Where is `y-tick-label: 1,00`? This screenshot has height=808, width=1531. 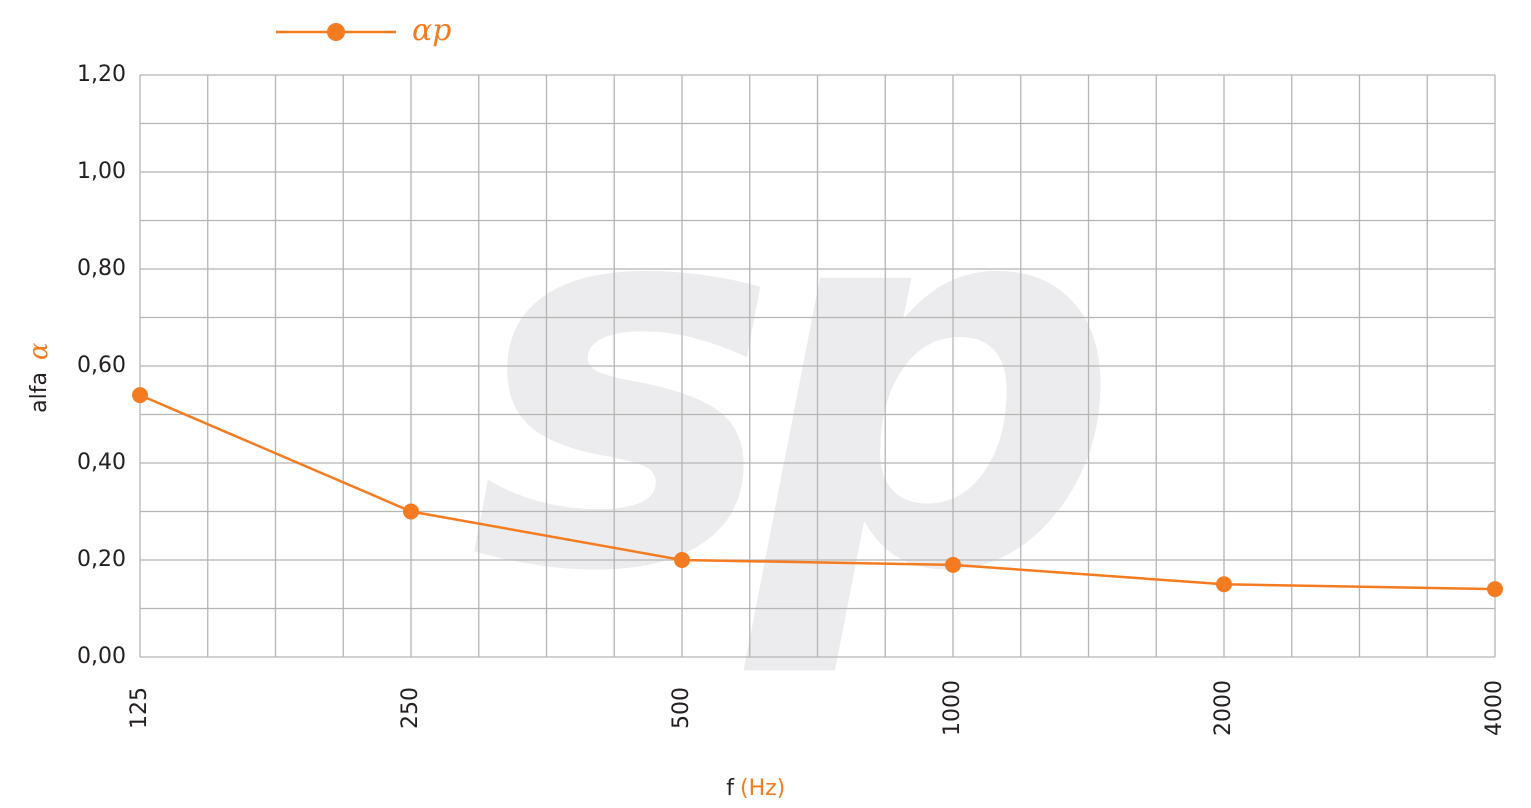
y-tick-label: 1,00 is located at coordinates (101, 171).